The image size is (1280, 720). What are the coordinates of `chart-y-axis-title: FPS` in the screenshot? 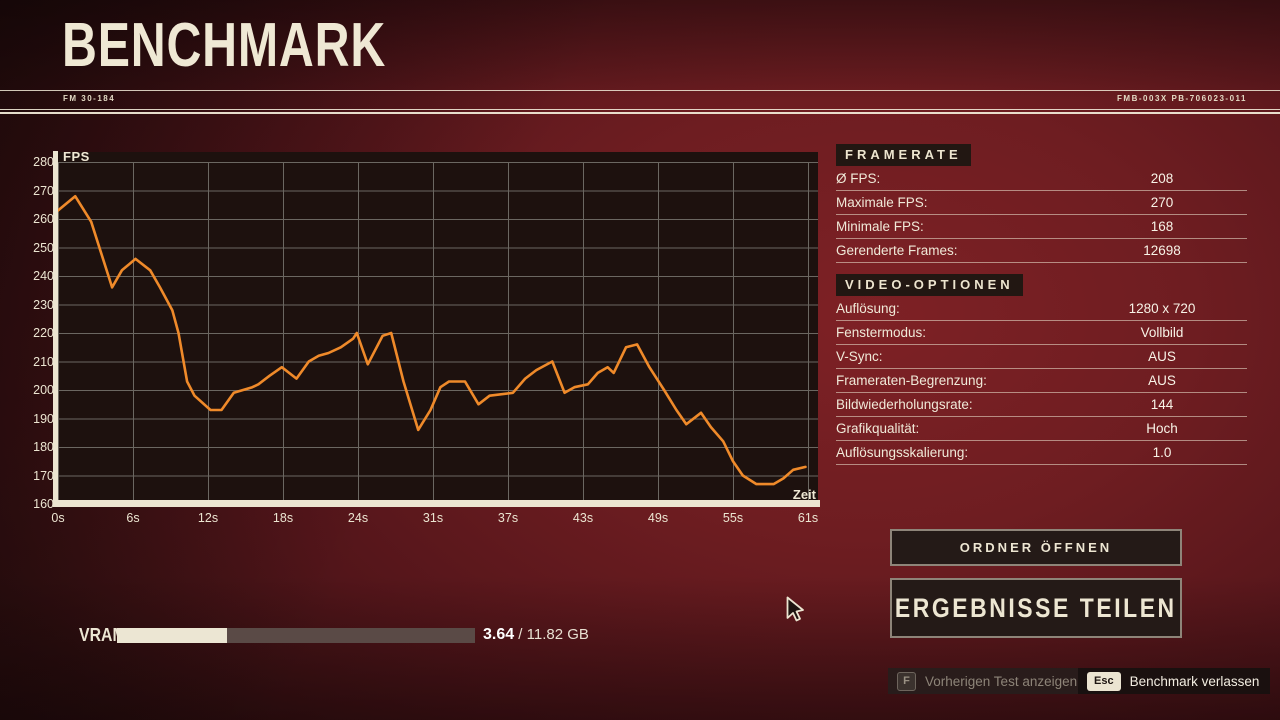 It's located at (76, 156).